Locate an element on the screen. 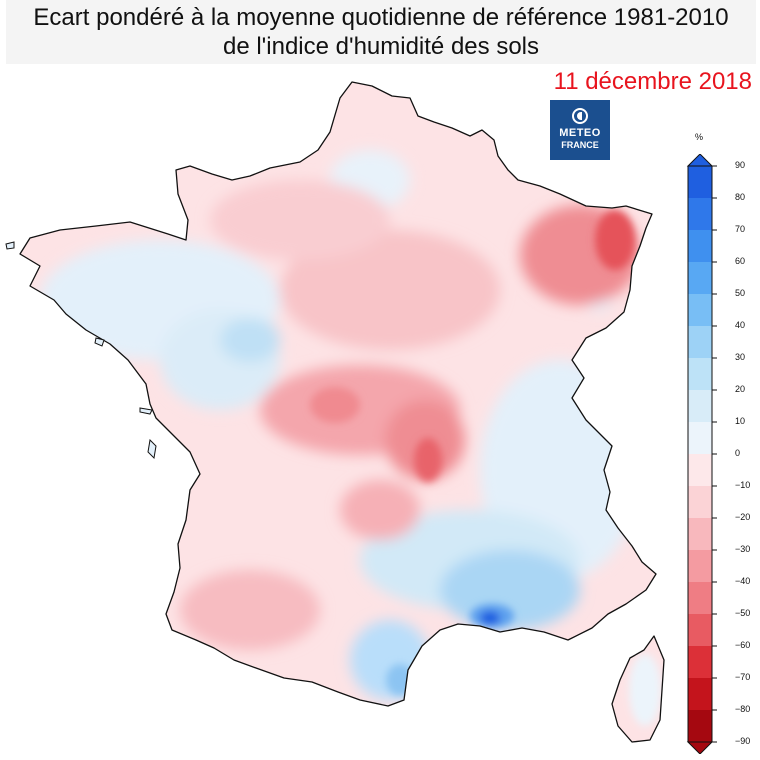 The image size is (760, 760). legend-tick-label: 10 is located at coordinates (740, 421).